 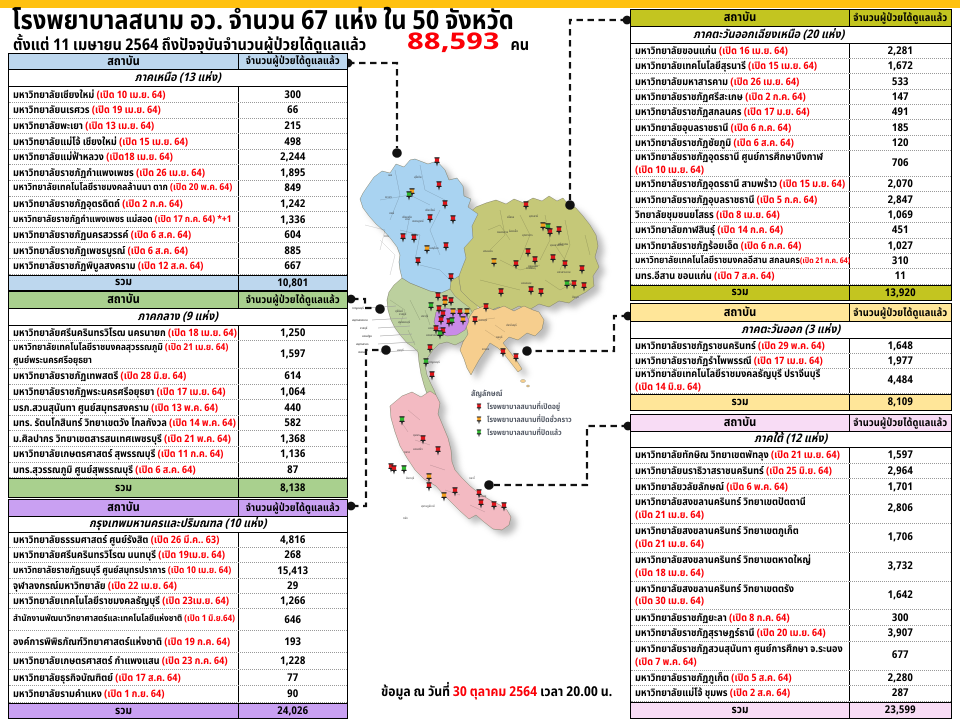 I want to click on svg-text: สกลนคร, so click(x=488, y=252).